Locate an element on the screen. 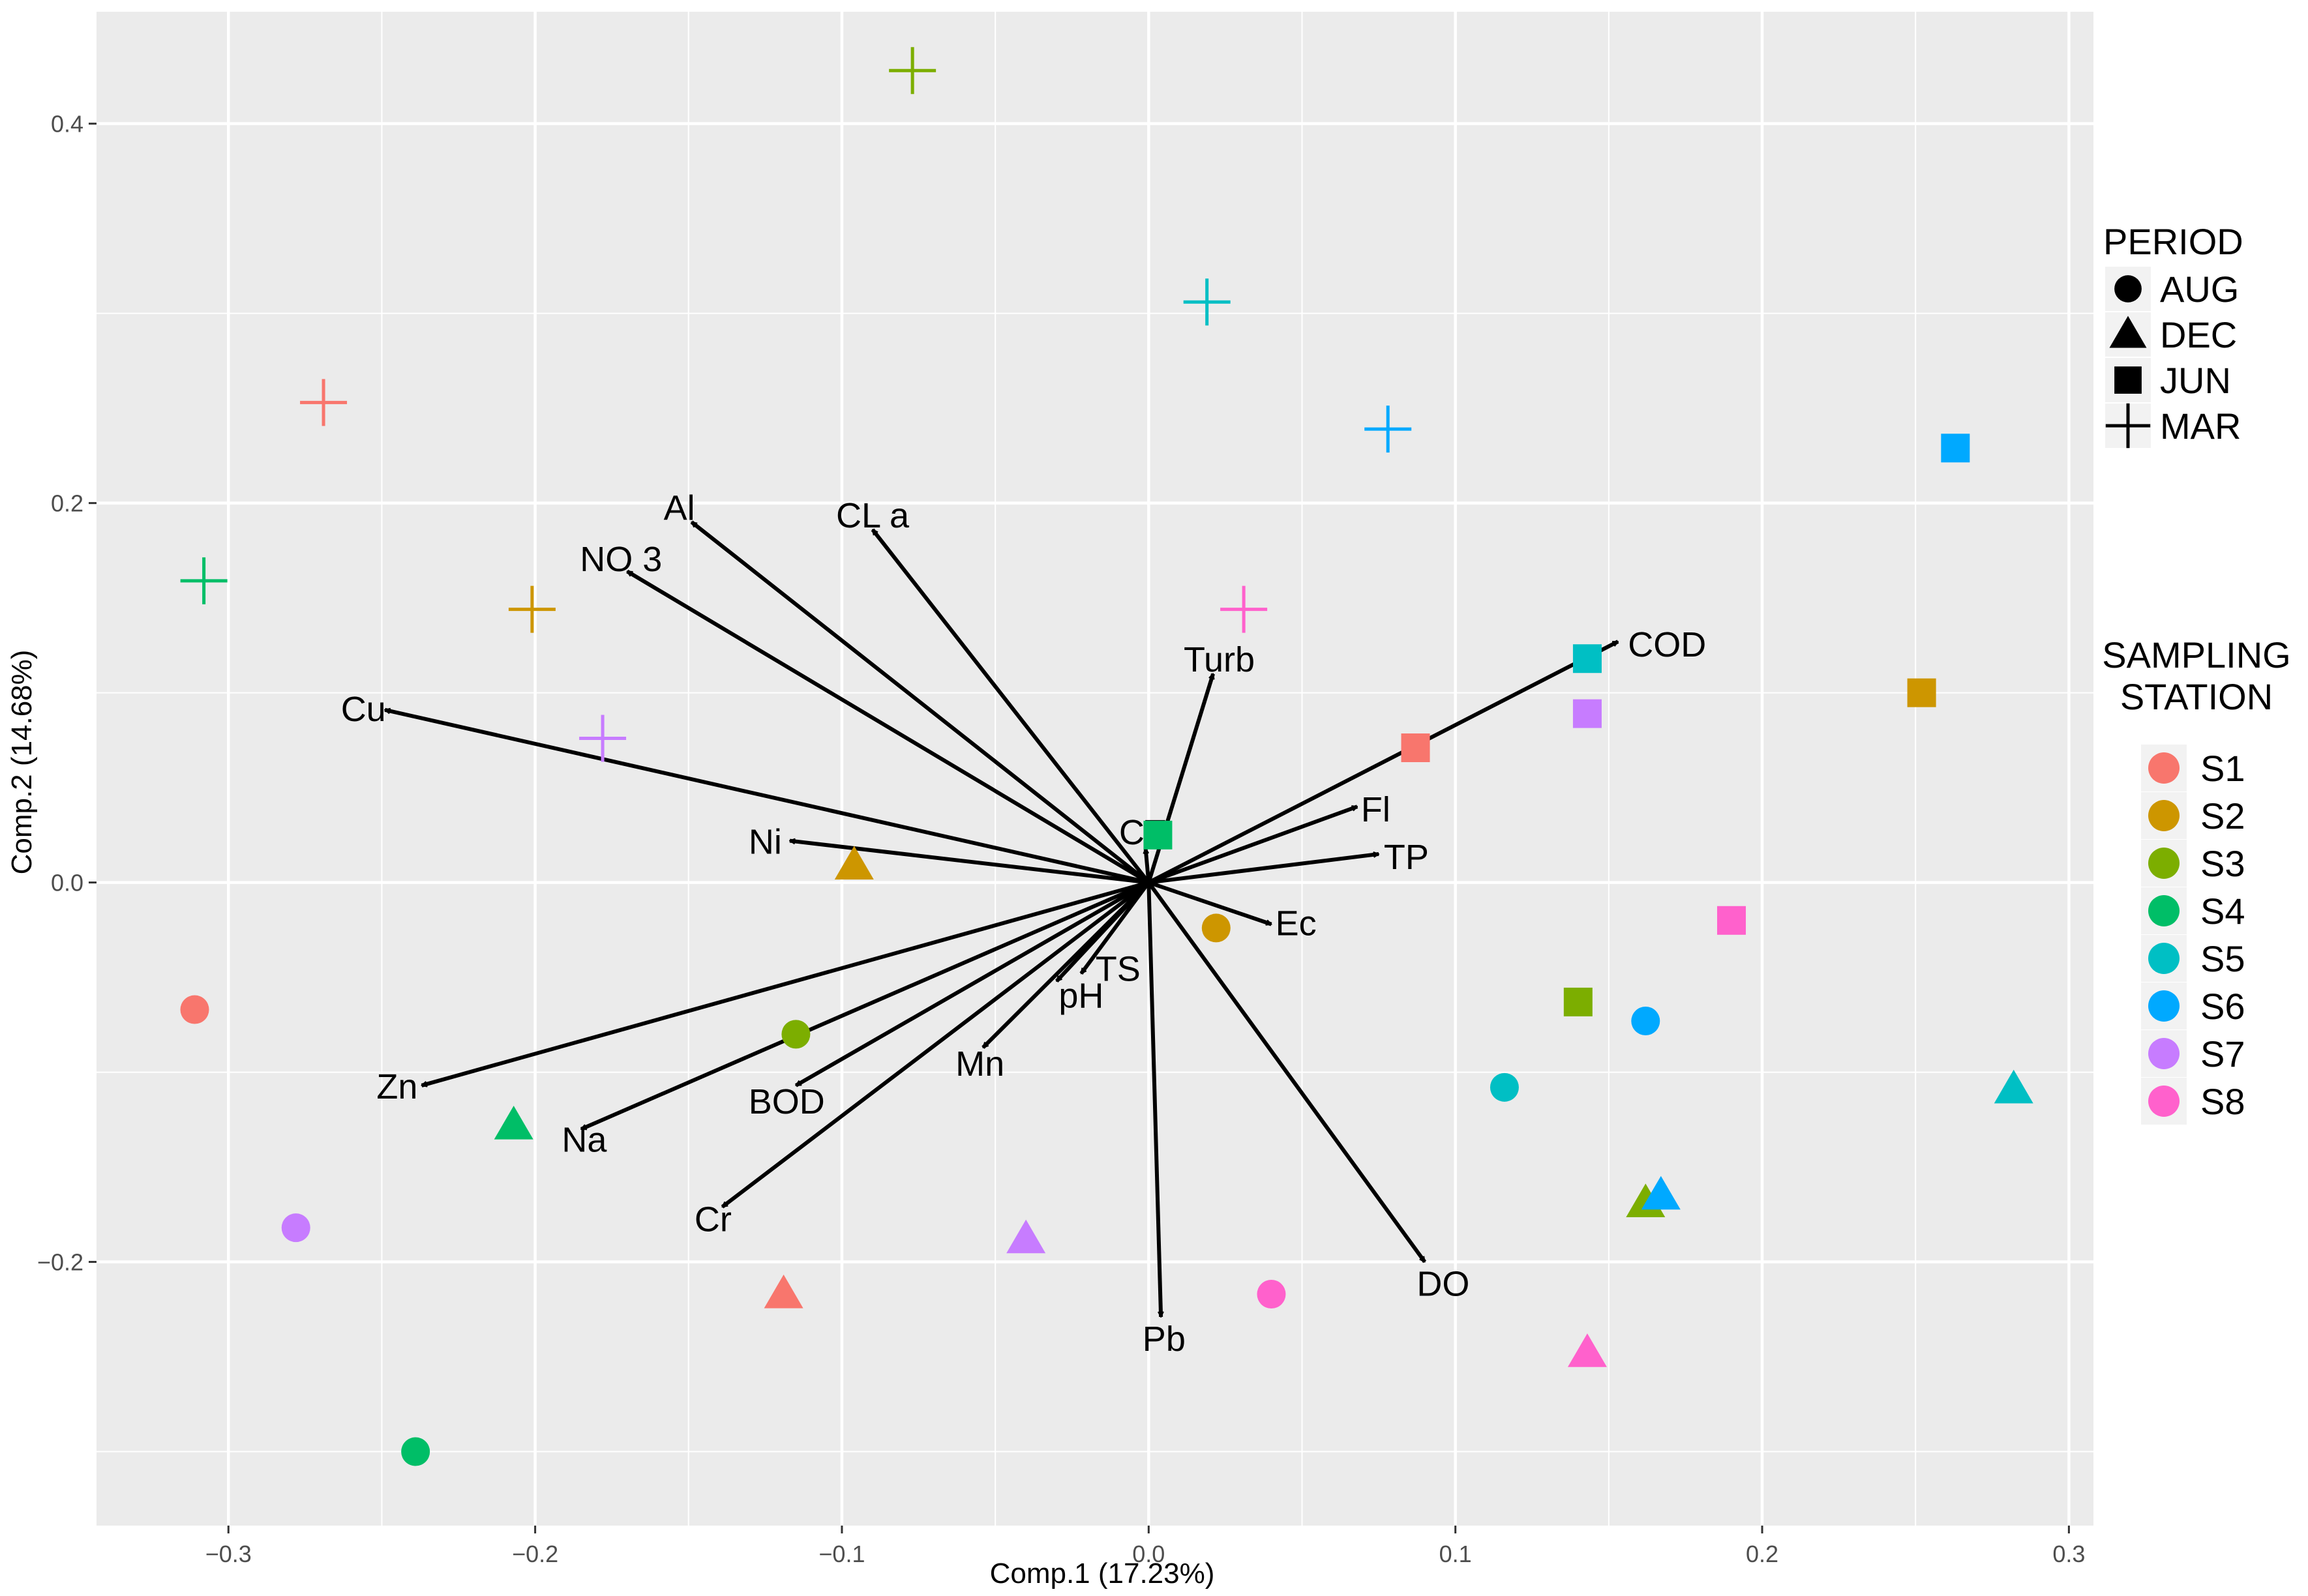 The width and height of the screenshot is (2308, 1596). legend-station-key-s5 is located at coordinates (2164, 958).